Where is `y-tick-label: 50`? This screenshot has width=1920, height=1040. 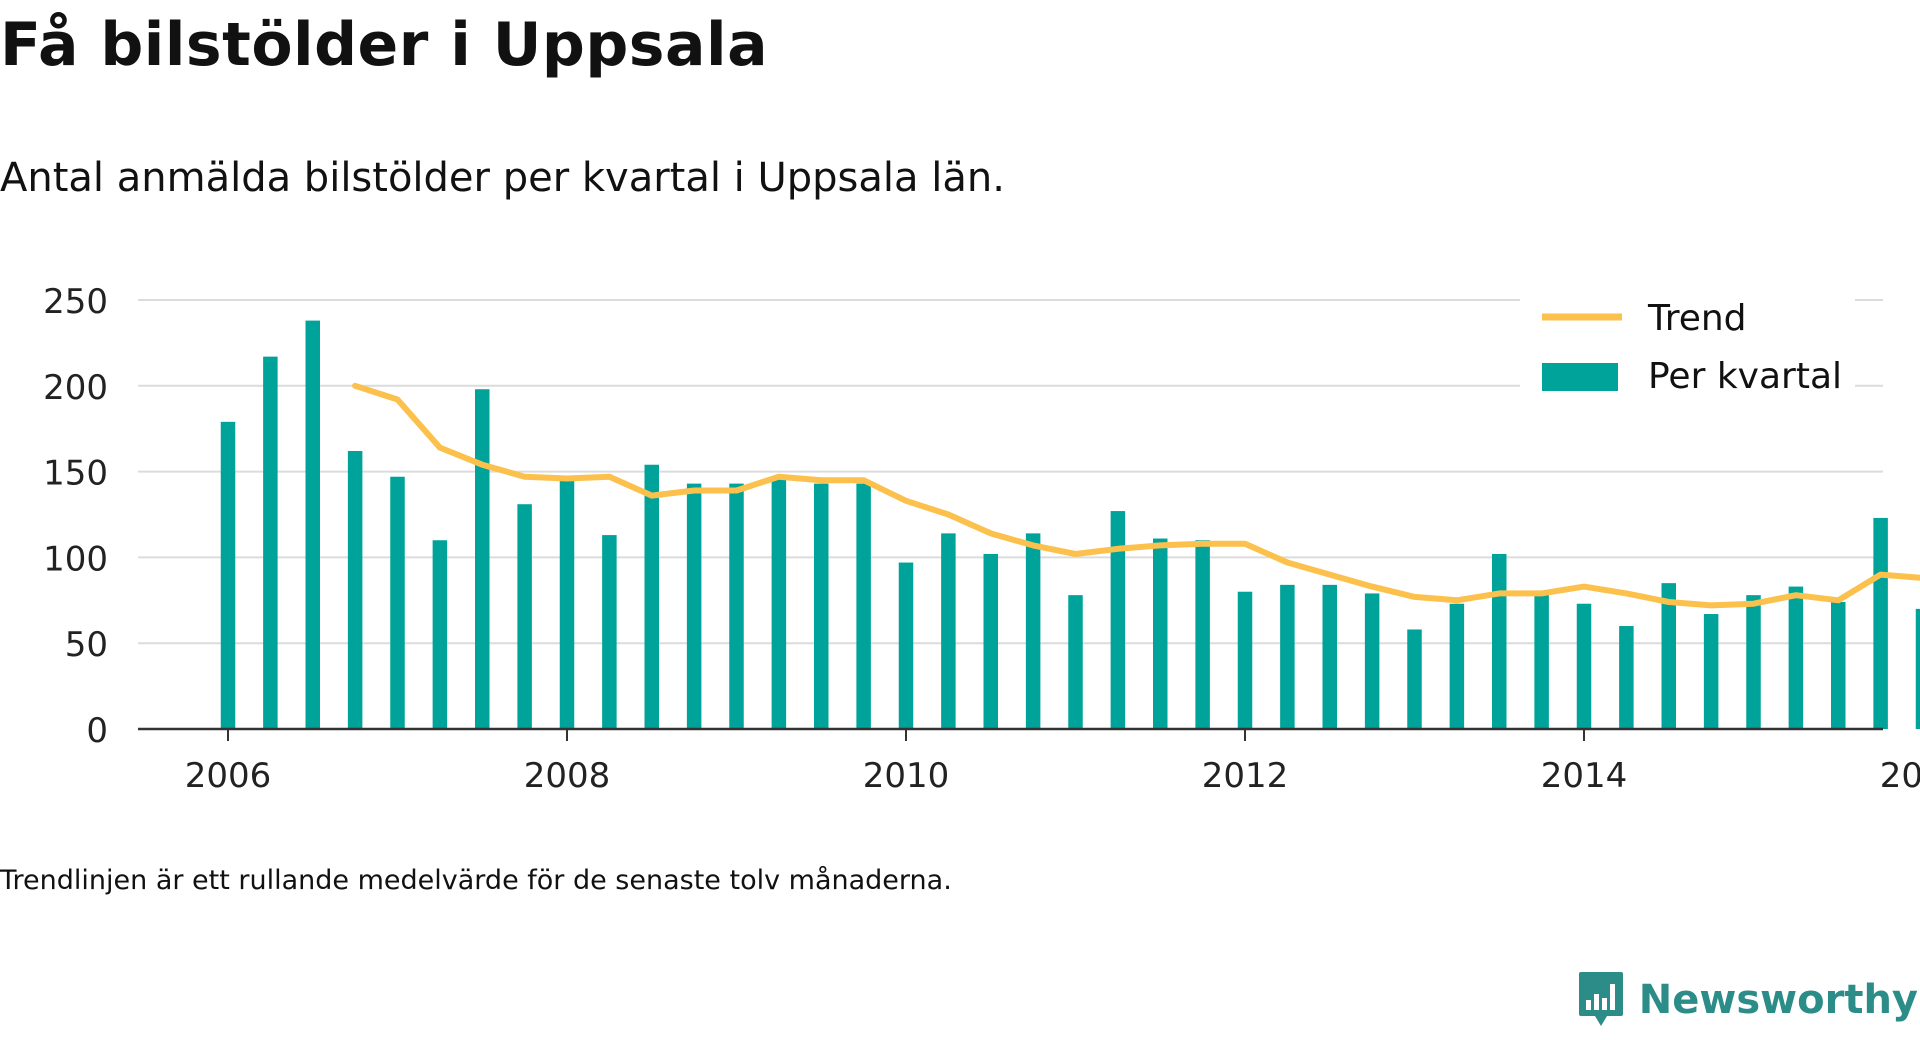 y-tick-label: 50 is located at coordinates (86, 645).